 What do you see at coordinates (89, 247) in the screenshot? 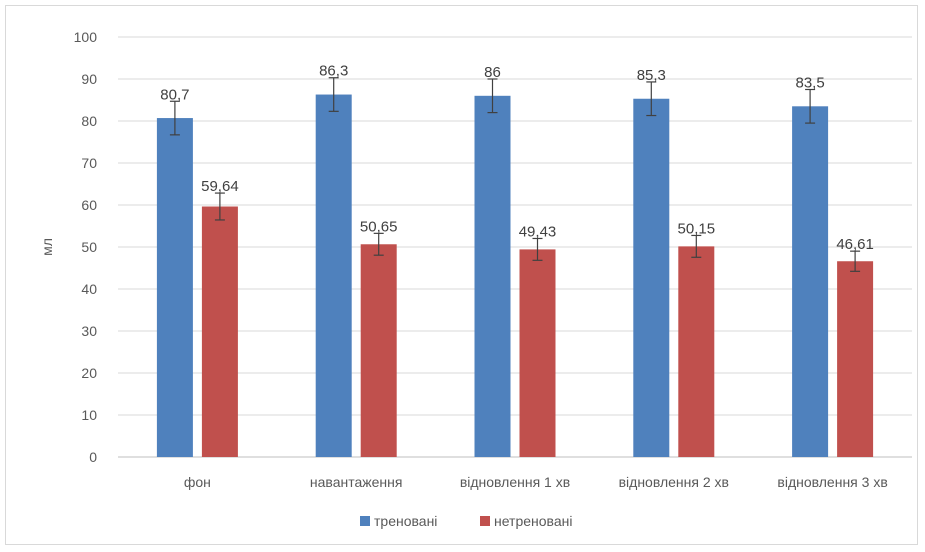
I see `y-tick-label: 50` at bounding box center [89, 247].